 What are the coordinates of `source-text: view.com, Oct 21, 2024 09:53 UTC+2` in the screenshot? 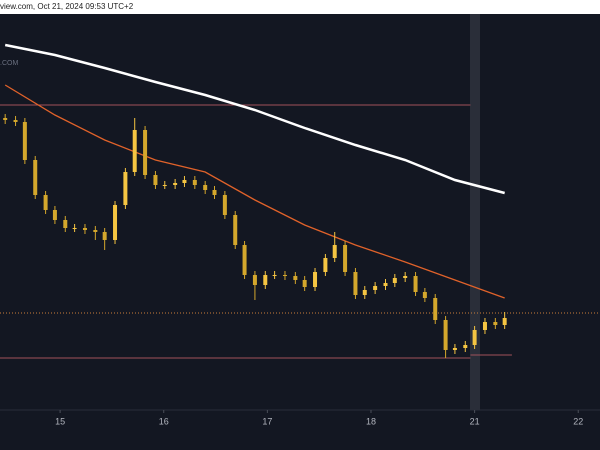 It's located at (67, 6).